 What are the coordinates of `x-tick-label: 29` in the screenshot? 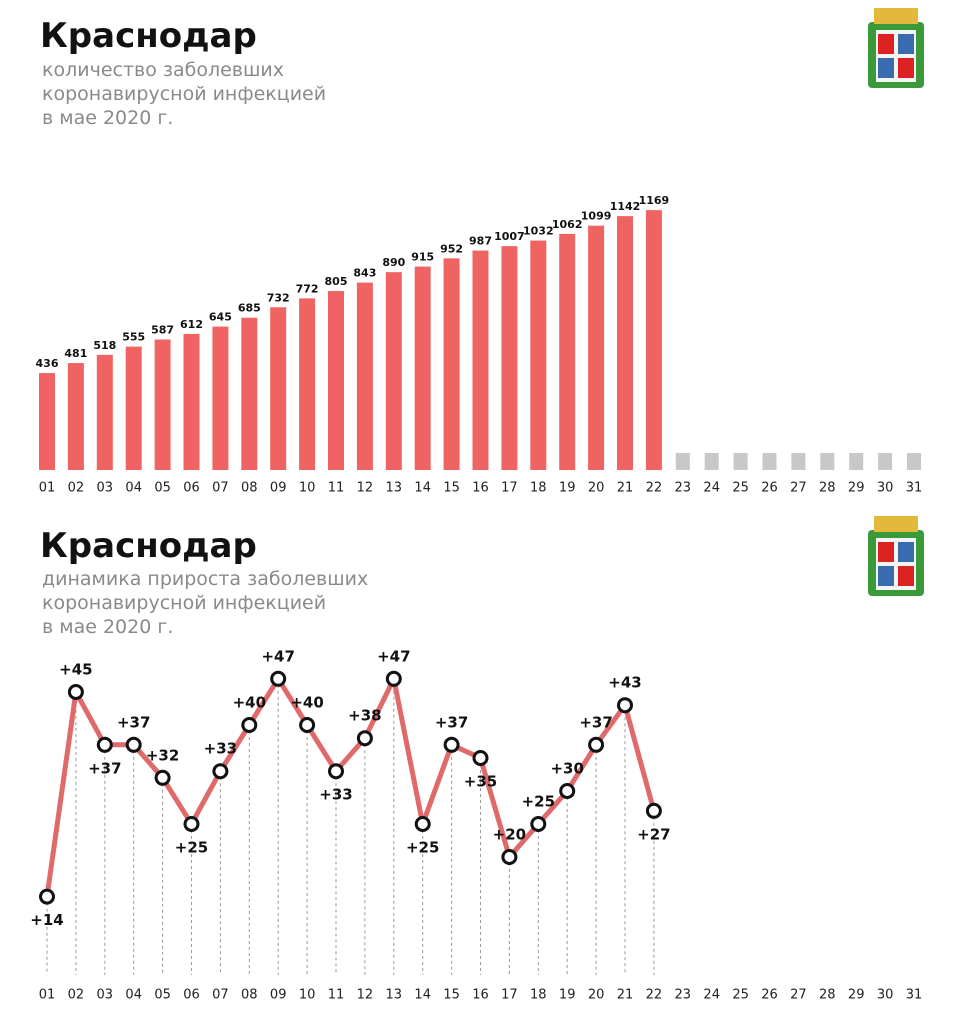 It's located at (856, 488).